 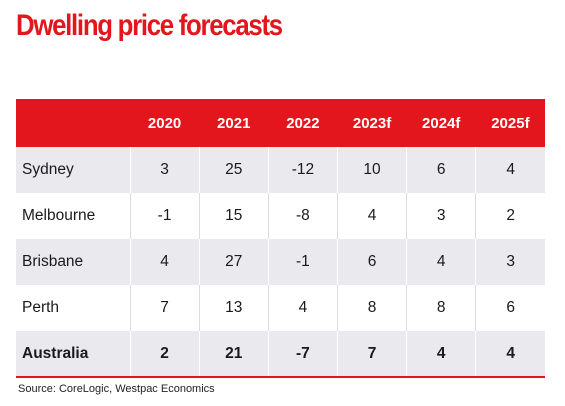 What do you see at coordinates (55, 353) in the screenshot?
I see `row-label: Australia` at bounding box center [55, 353].